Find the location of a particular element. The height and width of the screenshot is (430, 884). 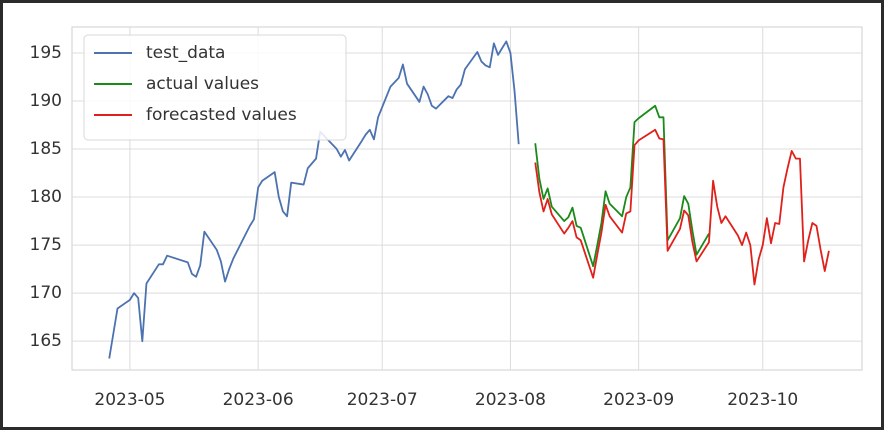

legend-label: forecasted values is located at coordinates (221, 115).